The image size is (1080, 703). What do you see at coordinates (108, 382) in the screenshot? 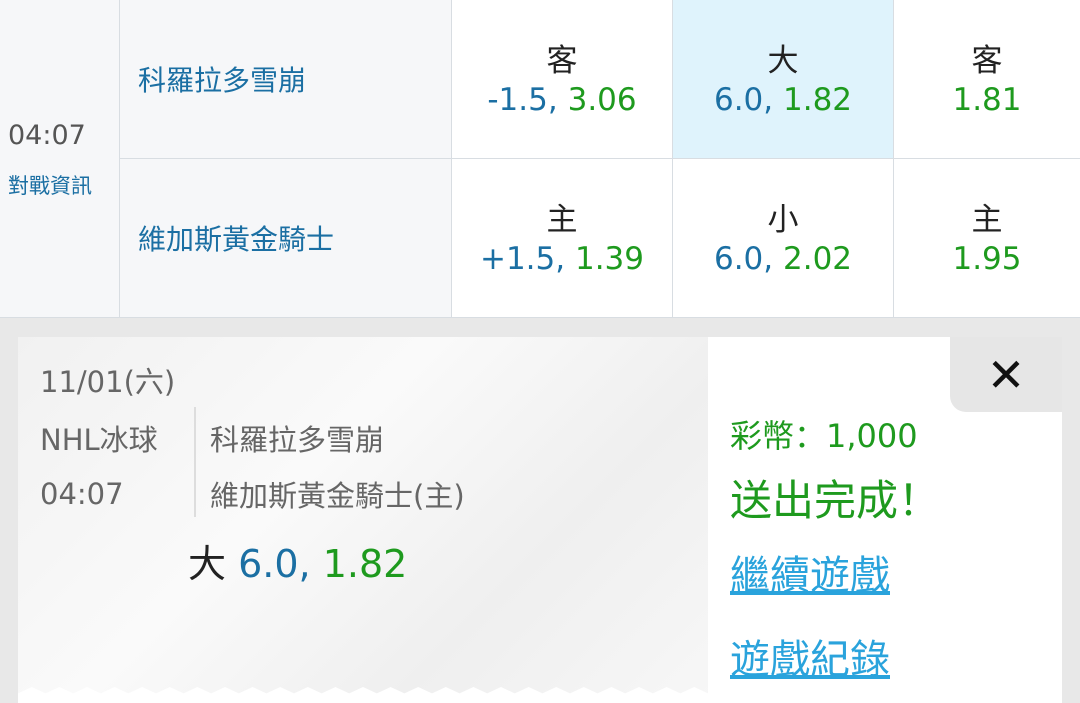
I see `receipt-date: 11/01(六)` at bounding box center [108, 382].